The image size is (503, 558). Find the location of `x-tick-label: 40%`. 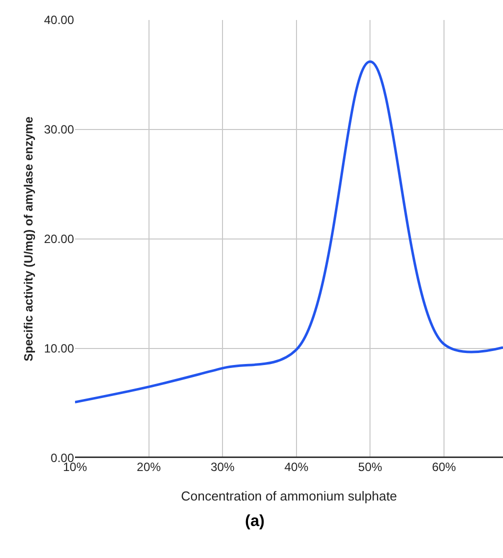

x-tick-label: 40% is located at coordinates (296, 467).